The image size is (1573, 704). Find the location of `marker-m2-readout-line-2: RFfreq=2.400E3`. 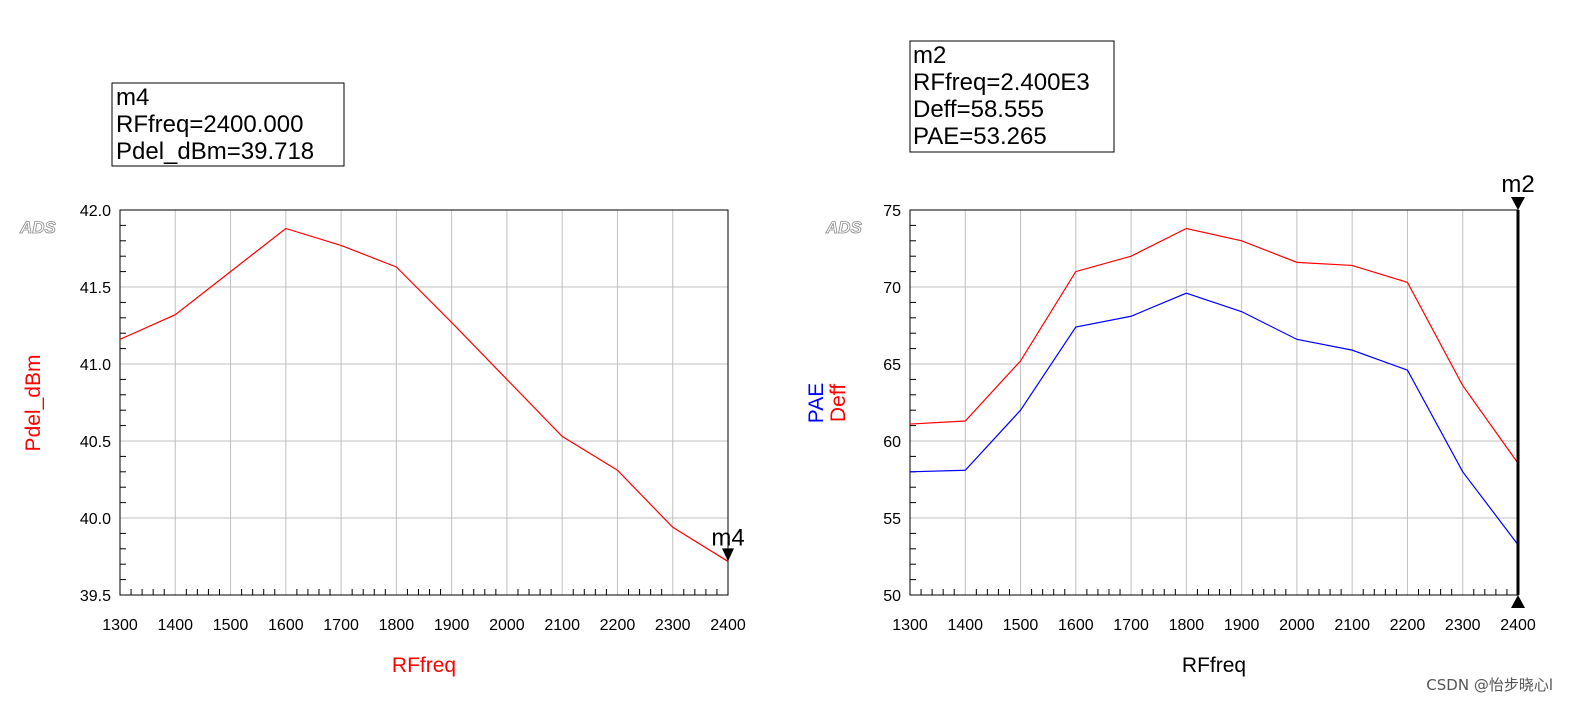

marker-m2-readout-line-2: RFfreq=2.400E3 is located at coordinates (1001, 82).